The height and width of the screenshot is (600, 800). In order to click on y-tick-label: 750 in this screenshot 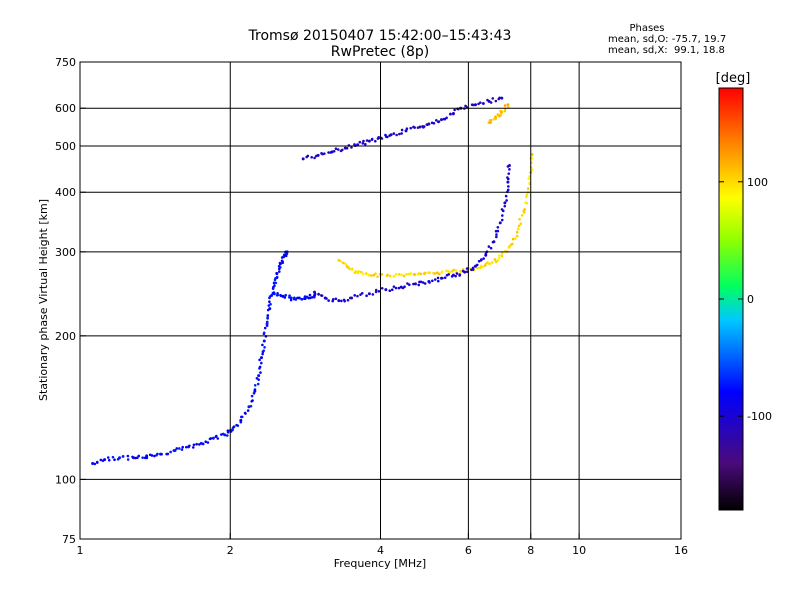, I will do `click(65, 62)`.